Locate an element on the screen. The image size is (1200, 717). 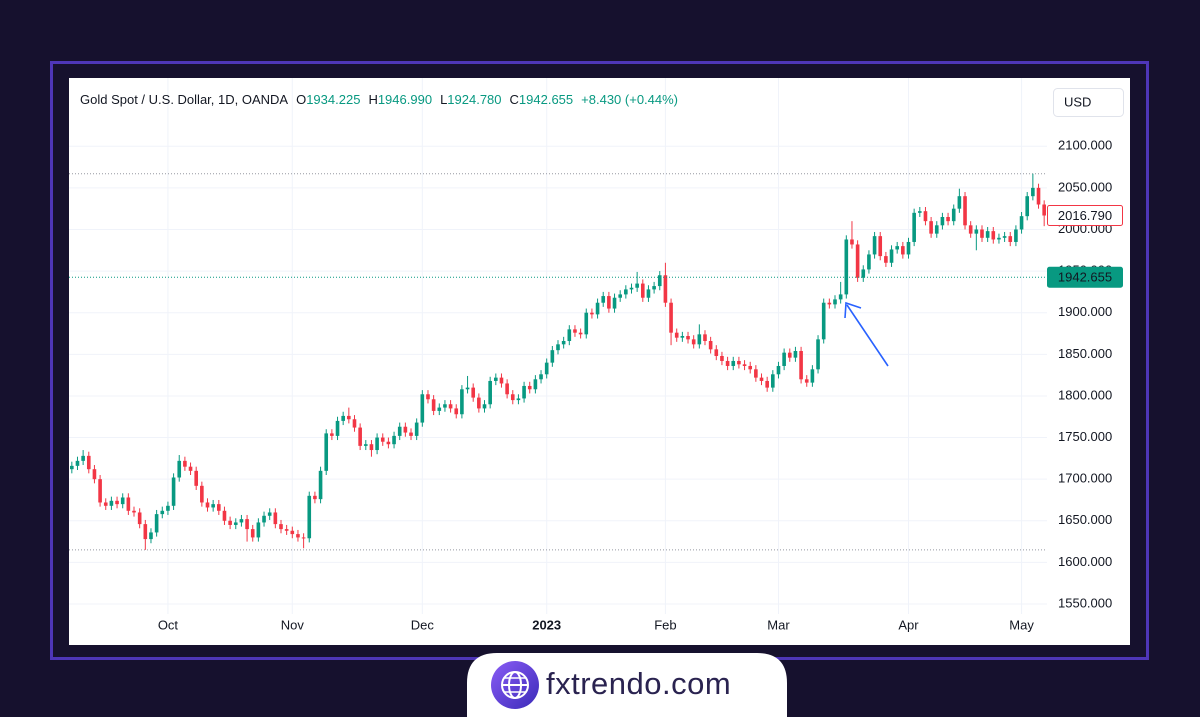
symbol-title: Gold Spot / U.S. Dollar, 1D, OANDA is located at coordinates (184, 99).